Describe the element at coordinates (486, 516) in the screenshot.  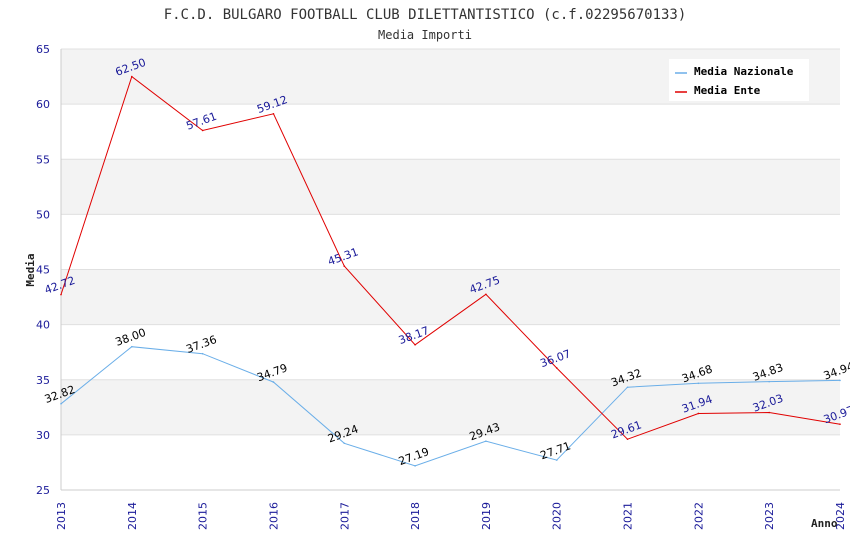
I see `x-tick-label: 2019` at that location.